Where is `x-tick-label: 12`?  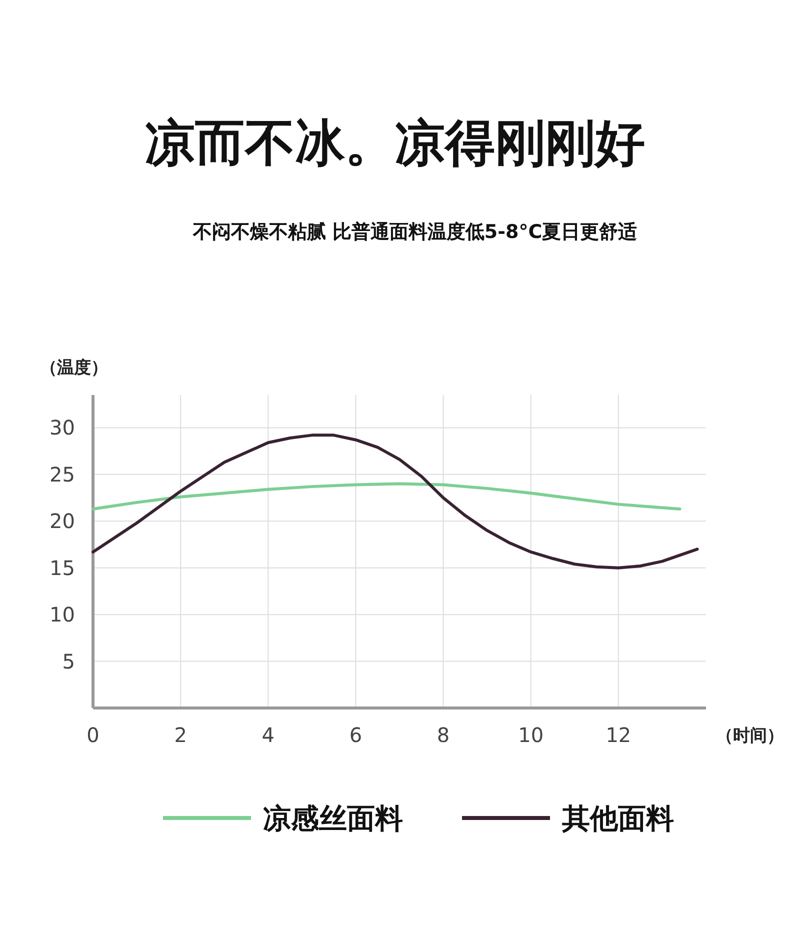 x-tick-label: 12 is located at coordinates (619, 735).